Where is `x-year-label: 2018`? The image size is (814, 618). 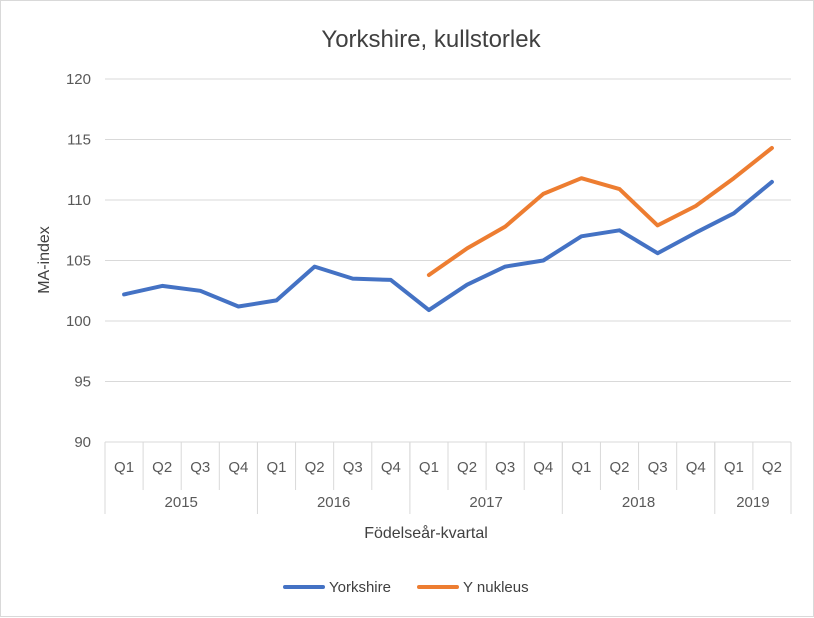 x-year-label: 2018 is located at coordinates (638, 502).